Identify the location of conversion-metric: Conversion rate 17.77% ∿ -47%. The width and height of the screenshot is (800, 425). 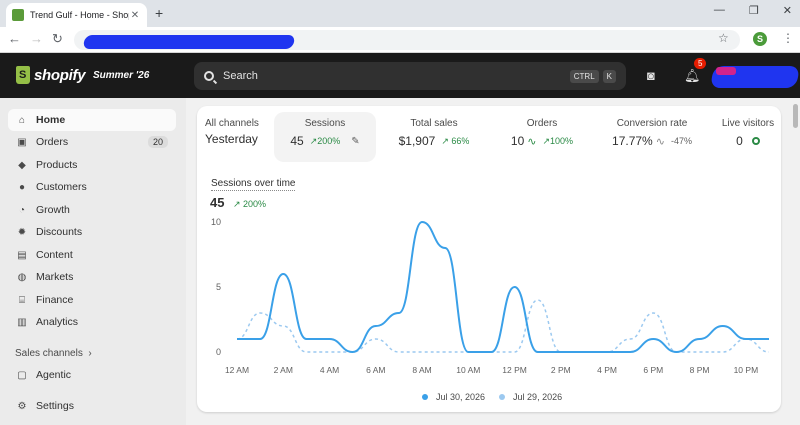
(652, 133).